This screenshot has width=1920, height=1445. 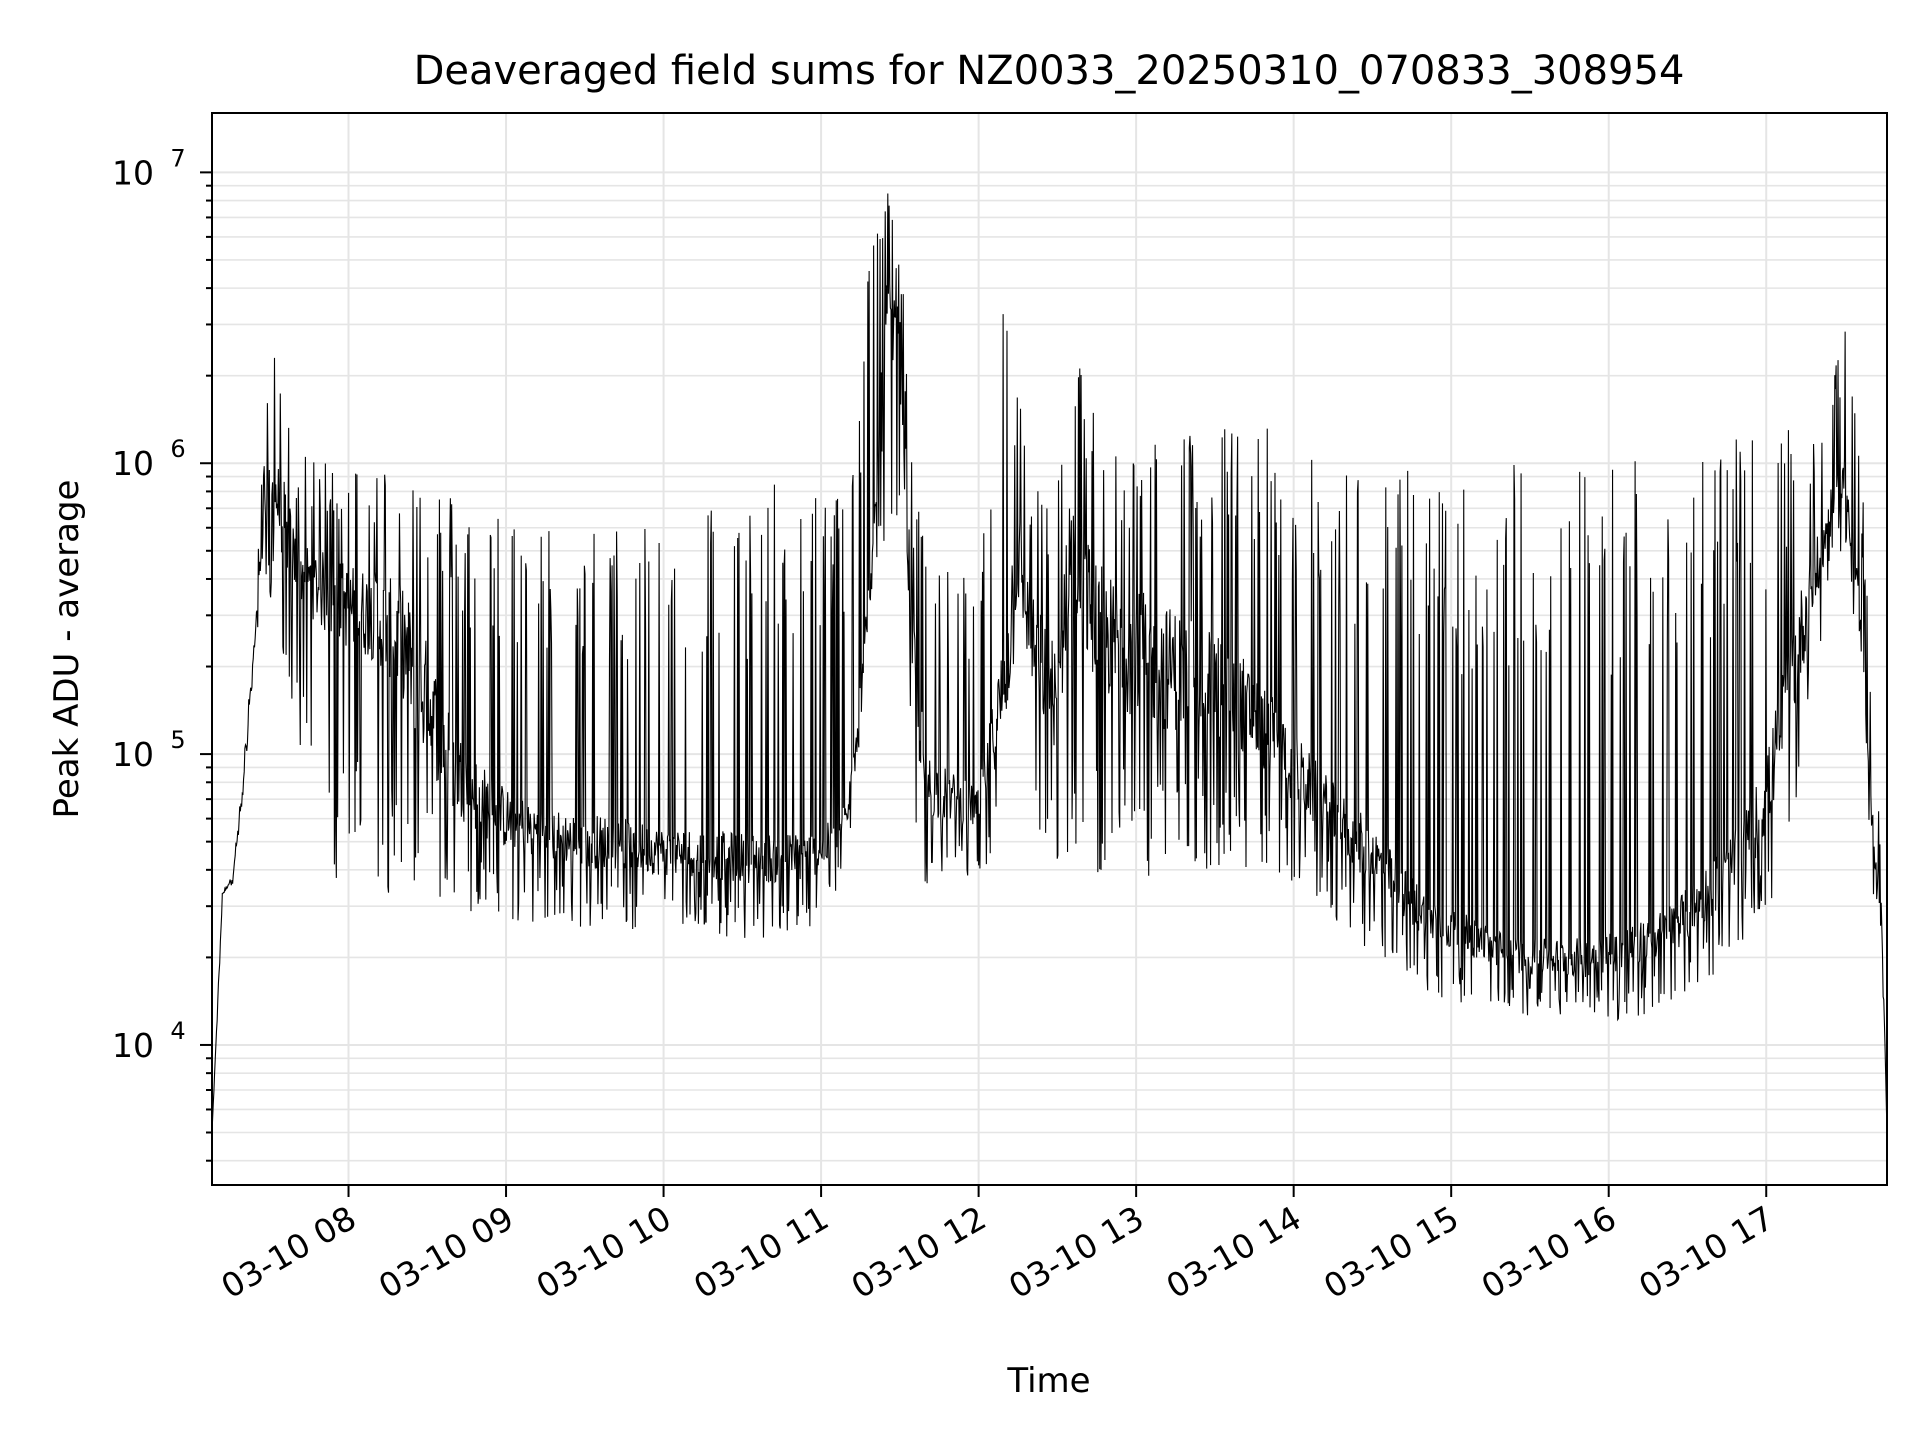 I want to click on y-axis-label: Peak ADU - average, so click(x=67, y=649).